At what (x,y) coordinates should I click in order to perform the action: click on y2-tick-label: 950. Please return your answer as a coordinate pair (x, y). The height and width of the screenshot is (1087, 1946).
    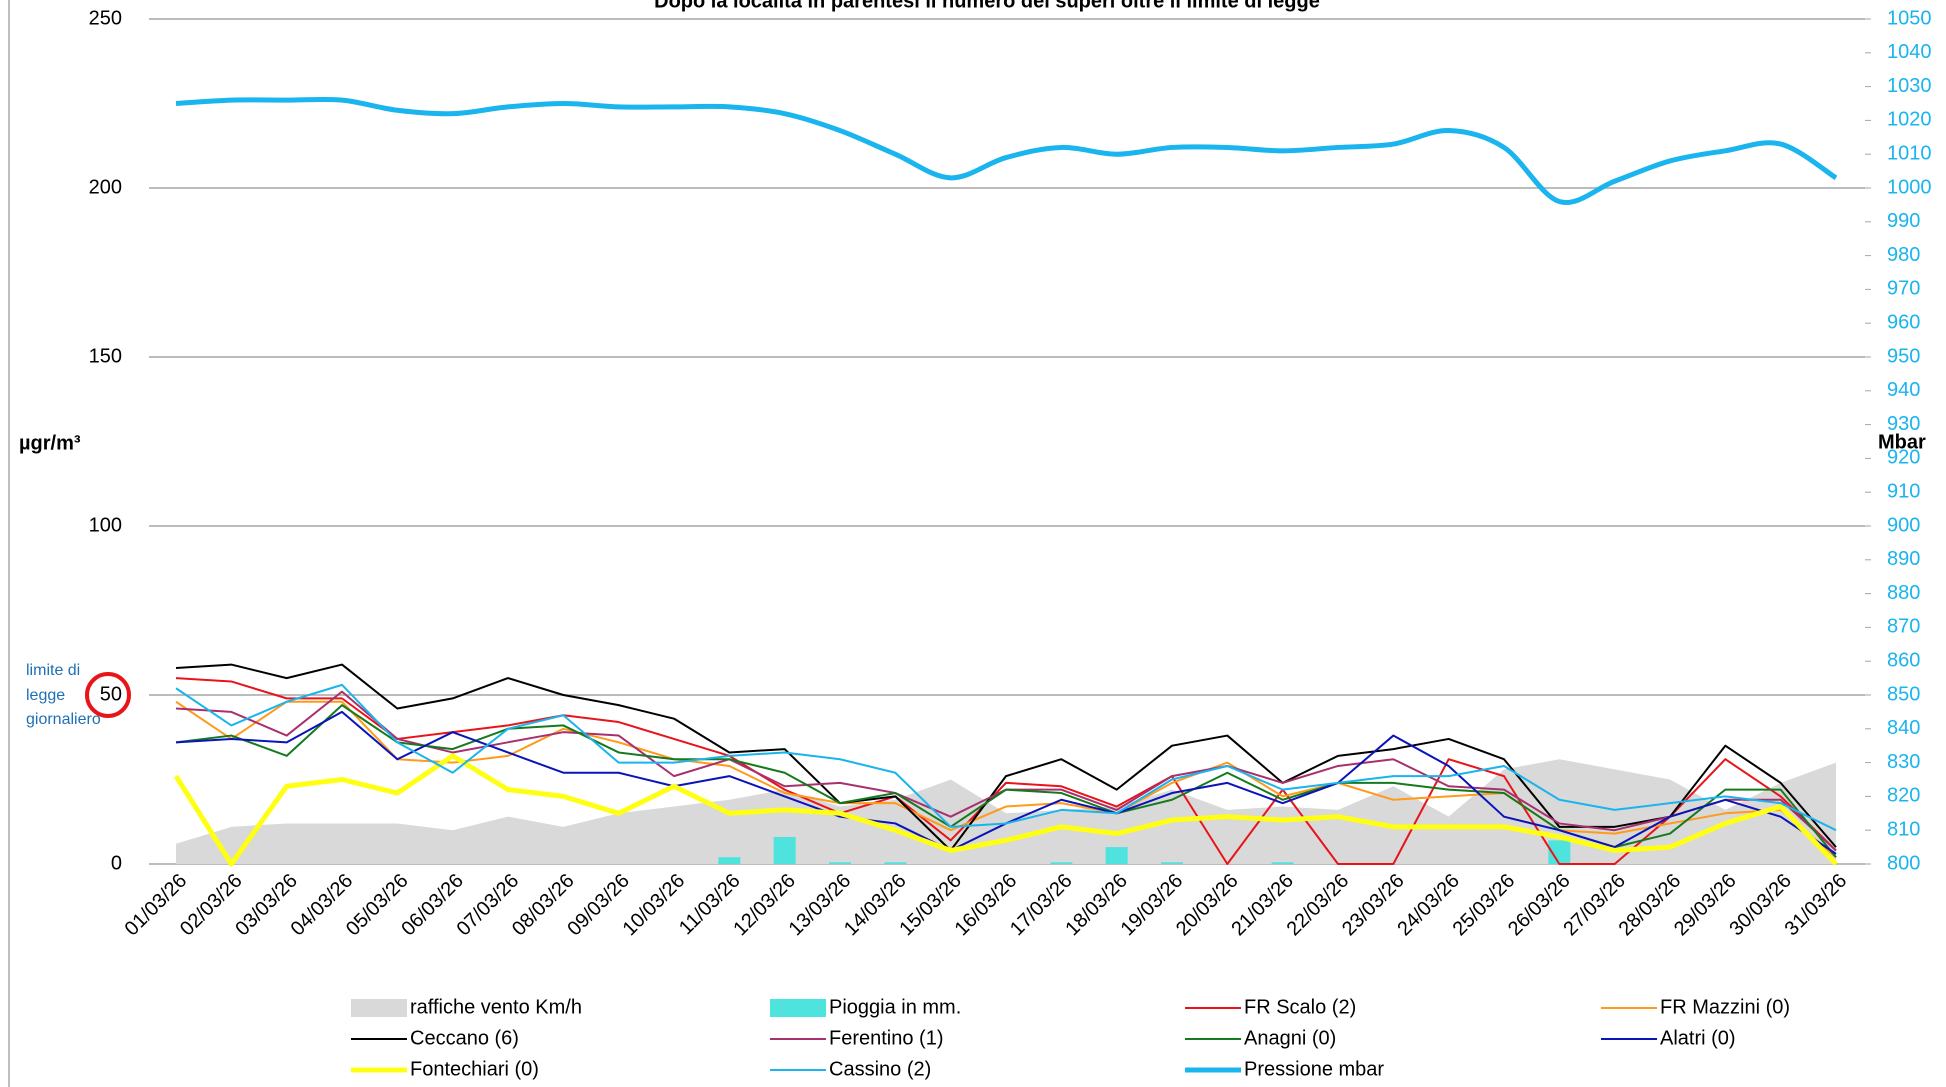
    Looking at the image, I should click on (1903, 356).